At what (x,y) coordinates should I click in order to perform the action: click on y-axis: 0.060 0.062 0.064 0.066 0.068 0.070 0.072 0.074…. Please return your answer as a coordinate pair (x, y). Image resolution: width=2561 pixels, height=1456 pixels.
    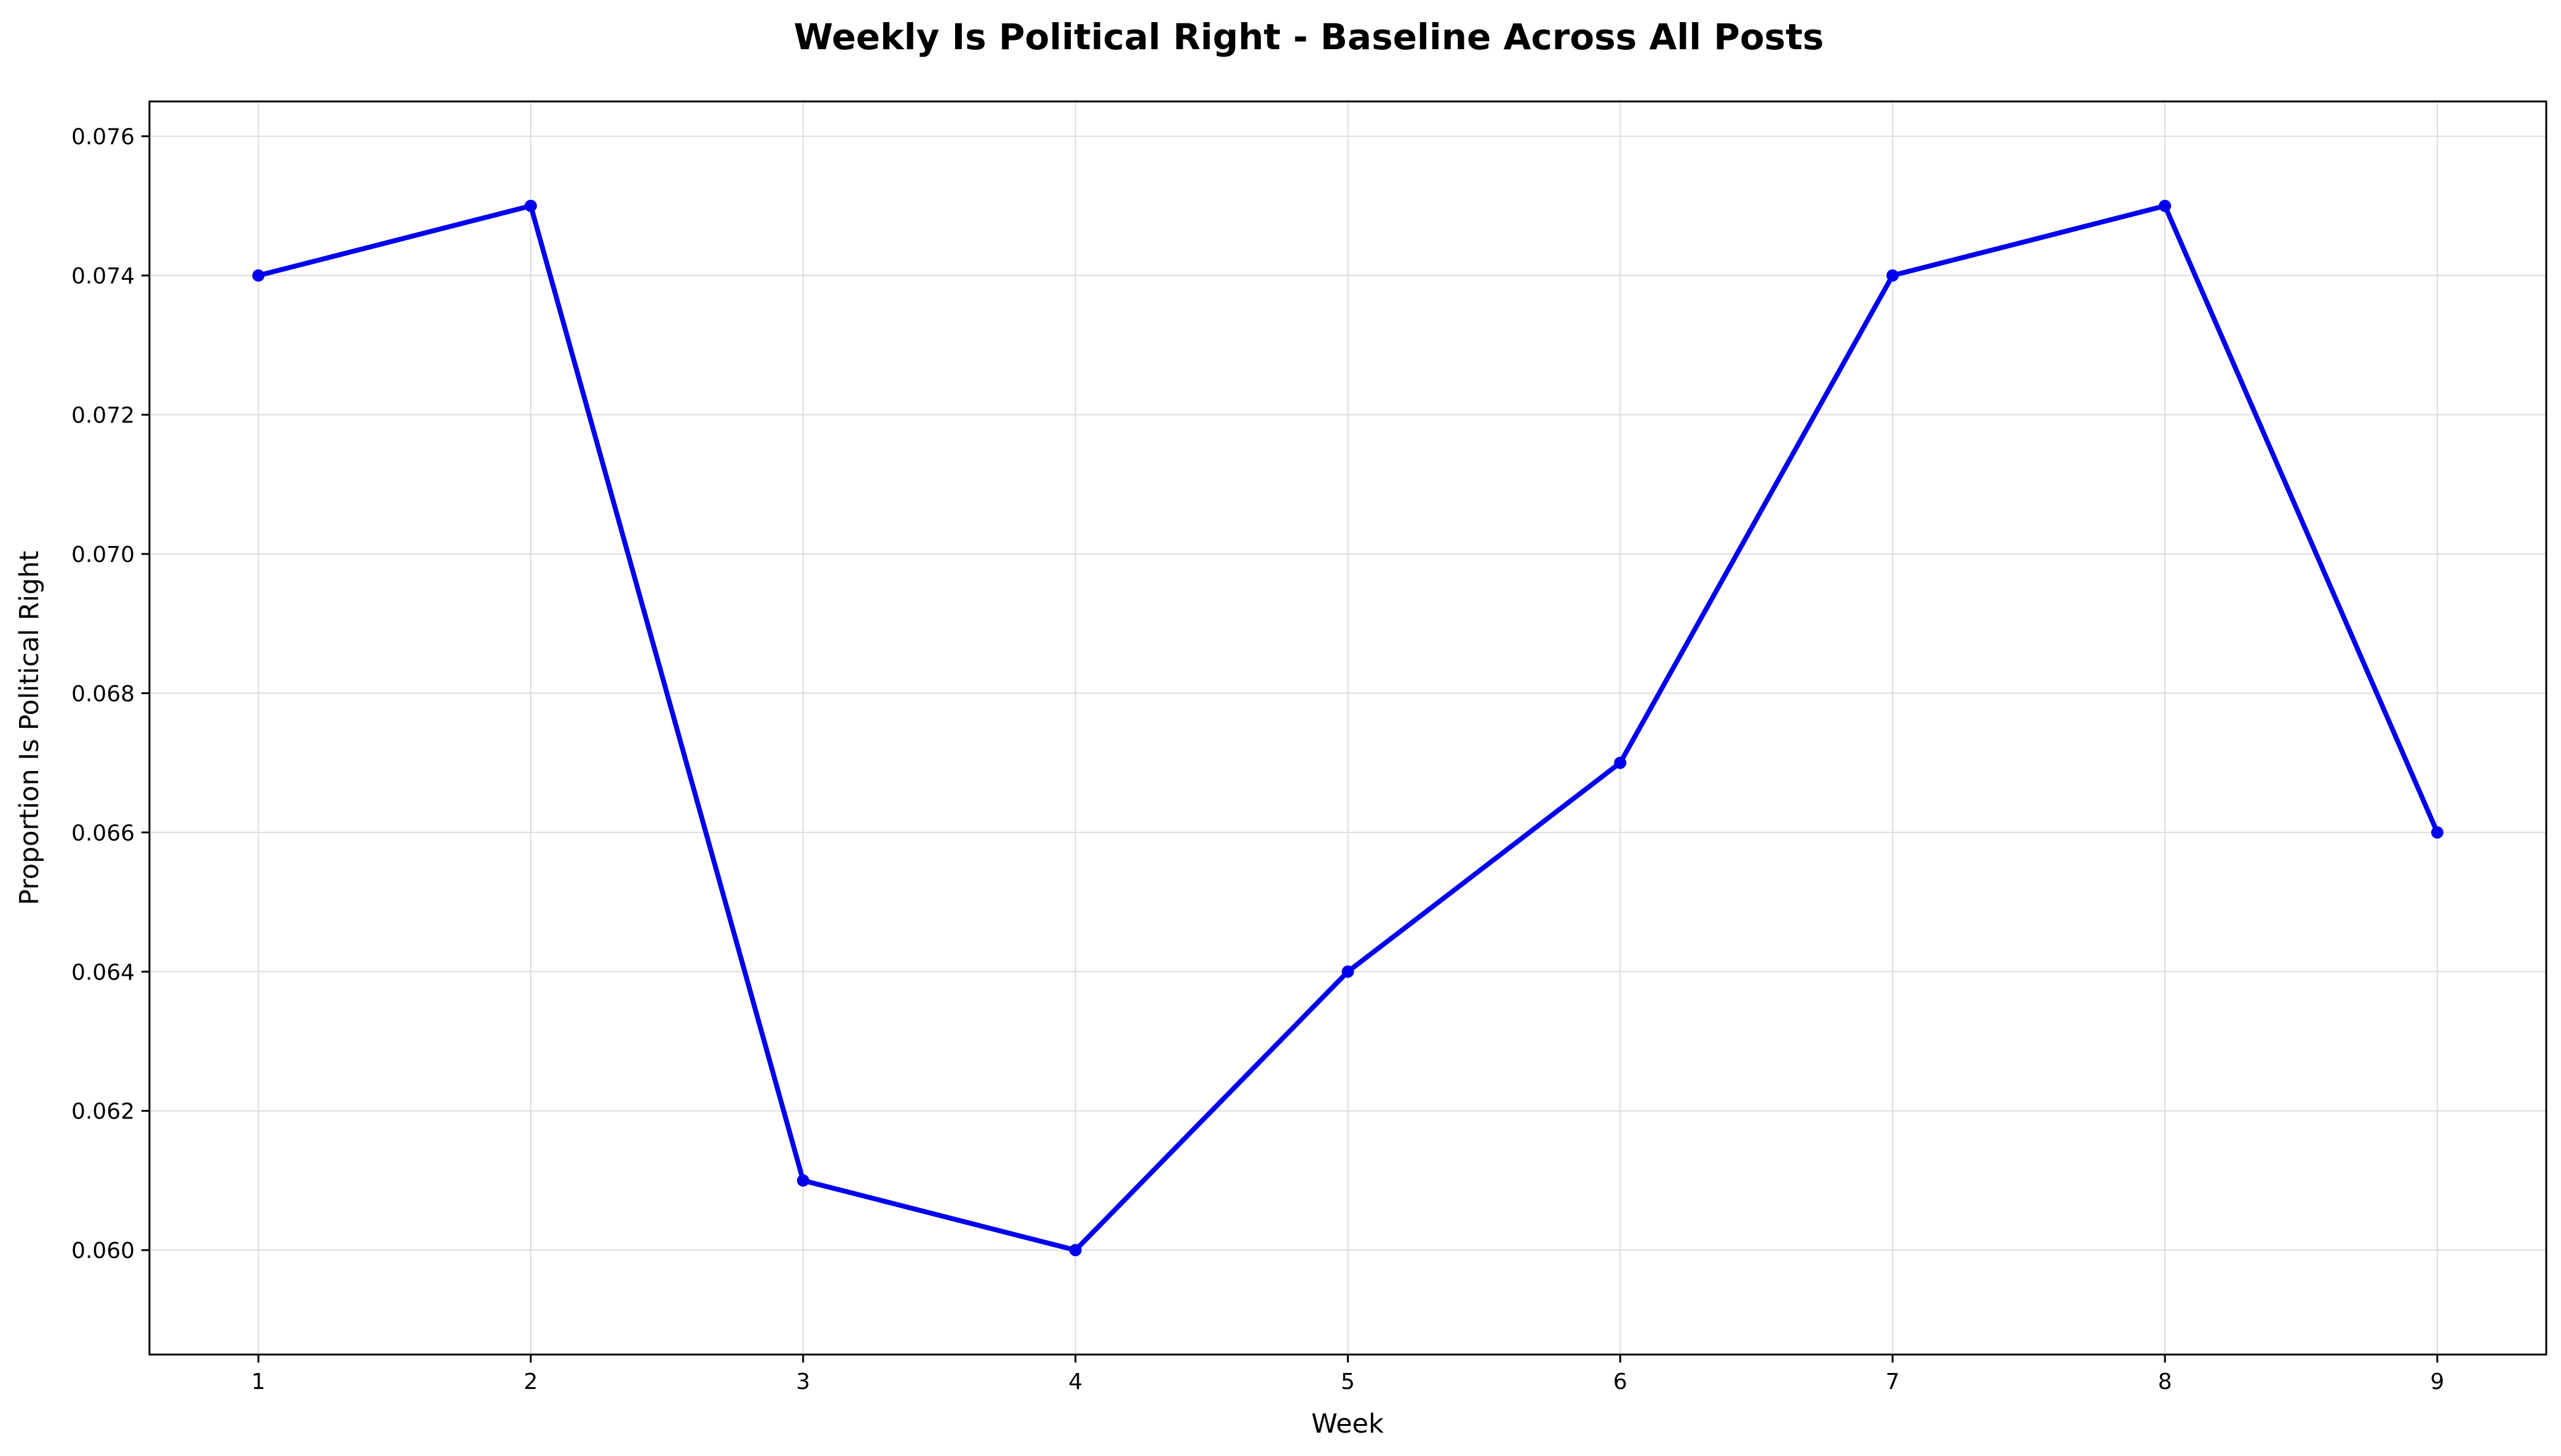
    Looking at the image, I should click on (110, 694).